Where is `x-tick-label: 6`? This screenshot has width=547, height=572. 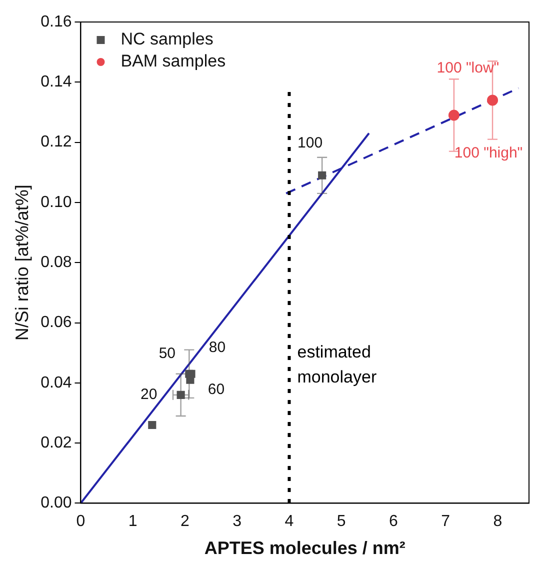 x-tick-label: 6 is located at coordinates (393, 521).